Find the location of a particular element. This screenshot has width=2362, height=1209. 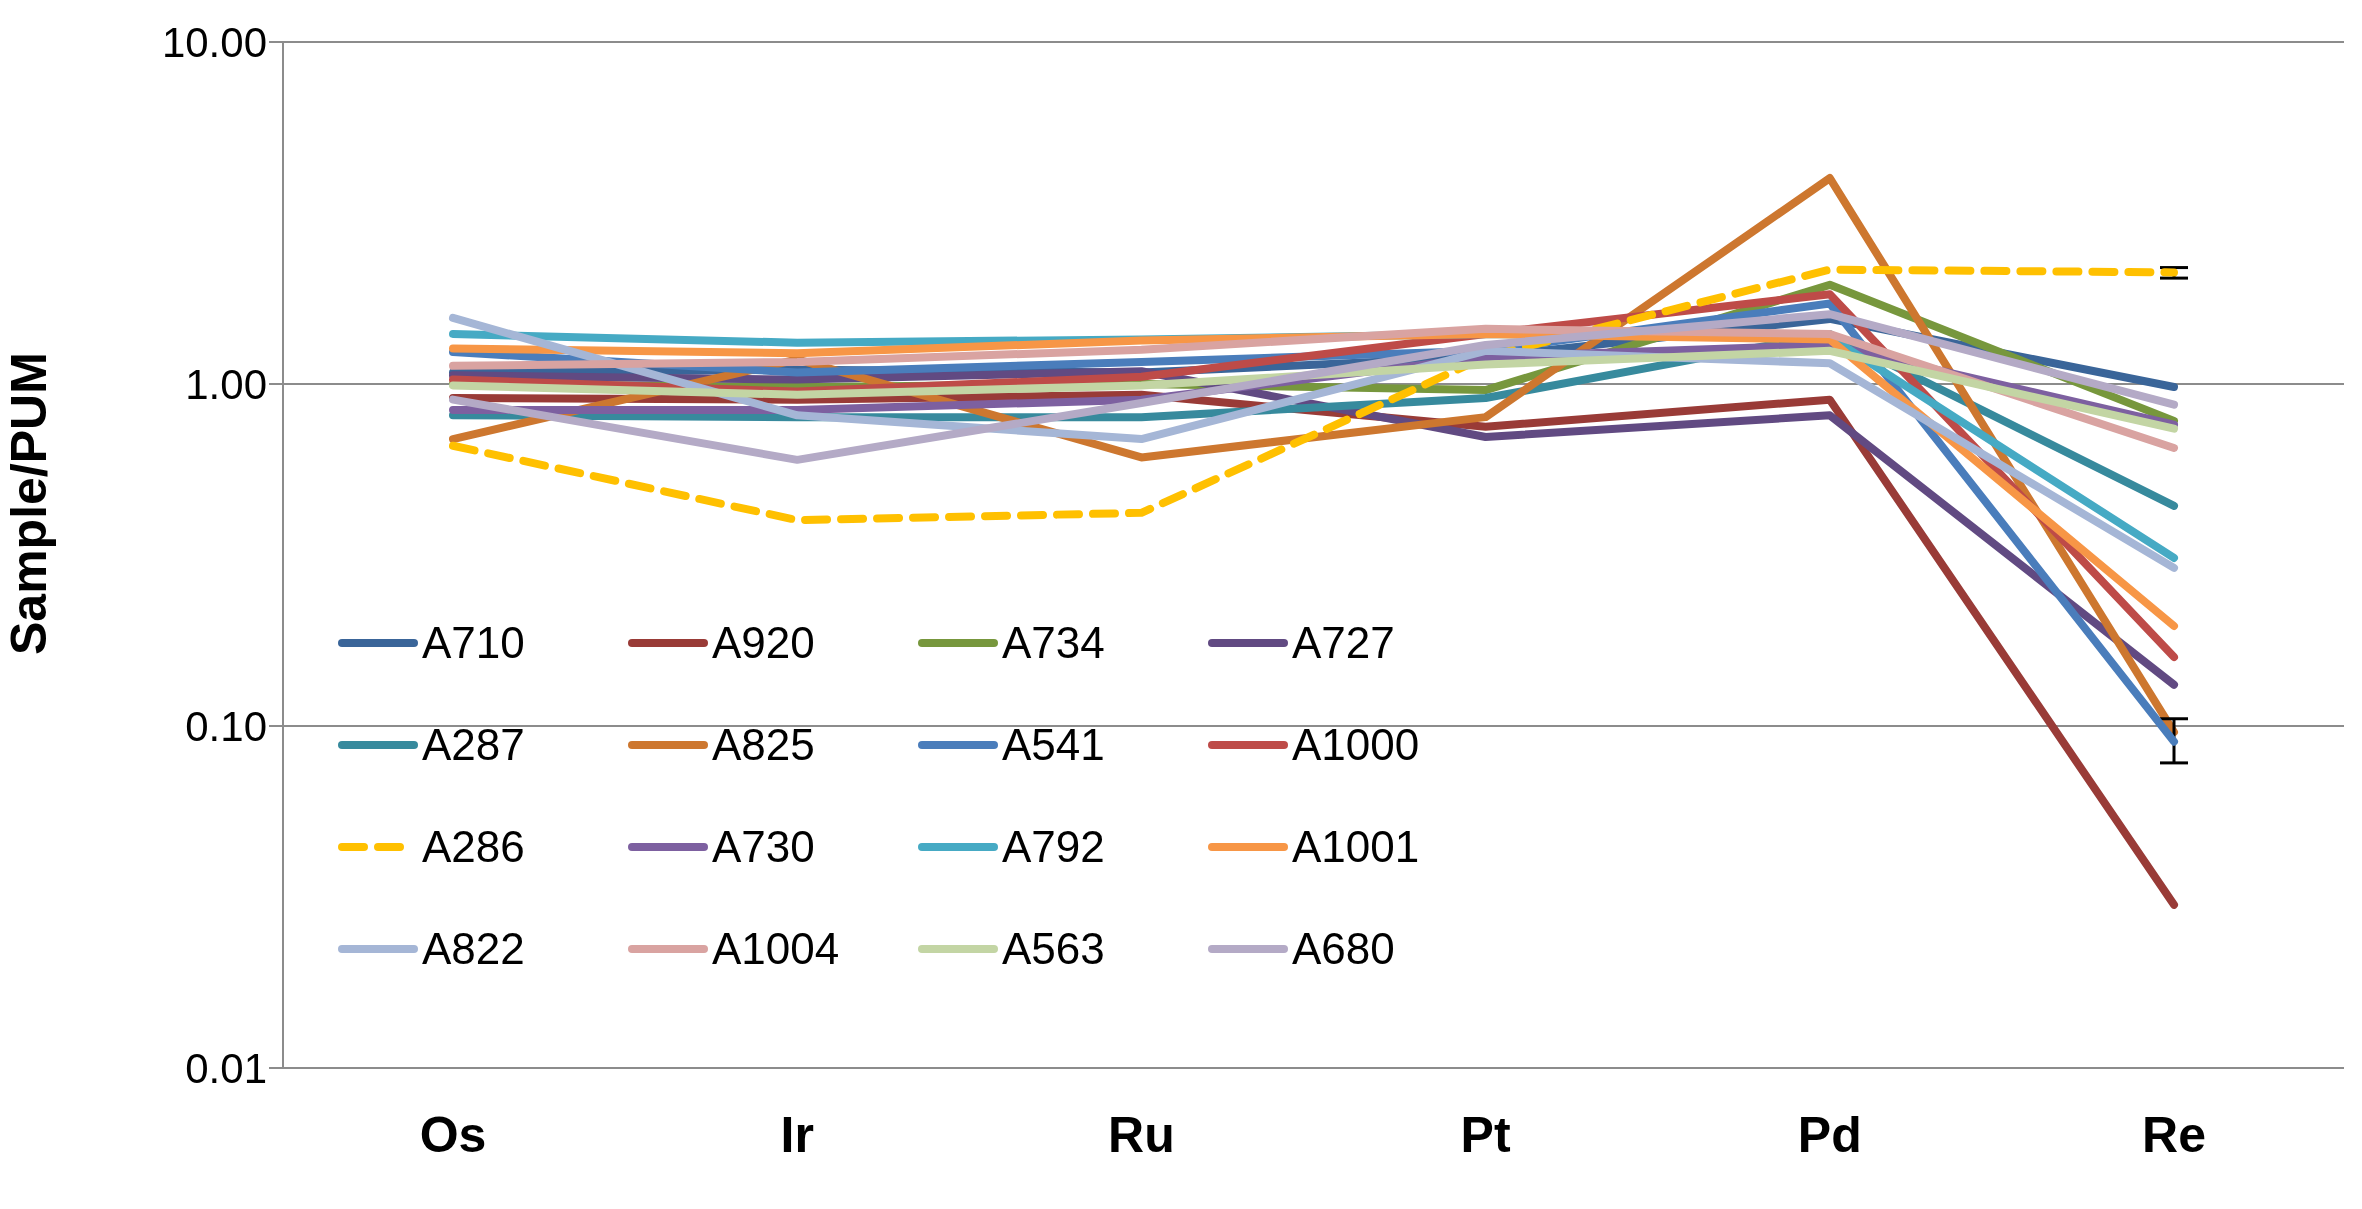

x-tick-label: Ru is located at coordinates (1141, 1134).